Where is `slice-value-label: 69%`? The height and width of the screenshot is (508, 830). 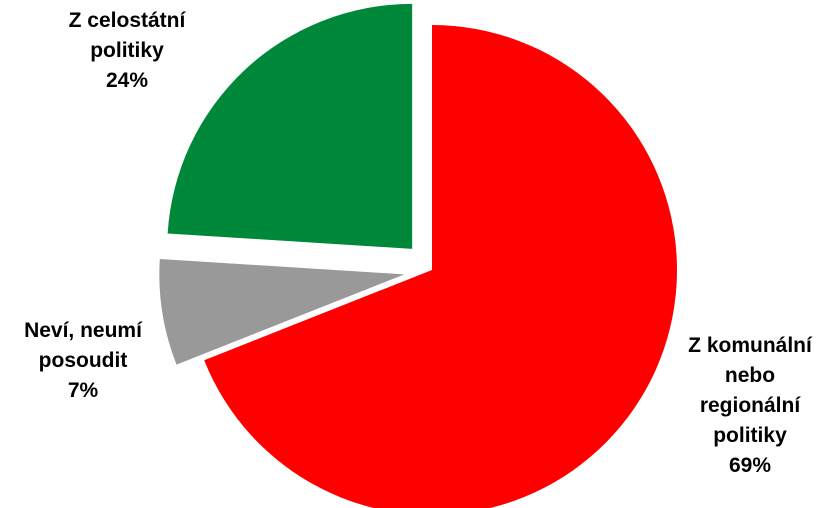
slice-value-label: 69% is located at coordinates (750, 465).